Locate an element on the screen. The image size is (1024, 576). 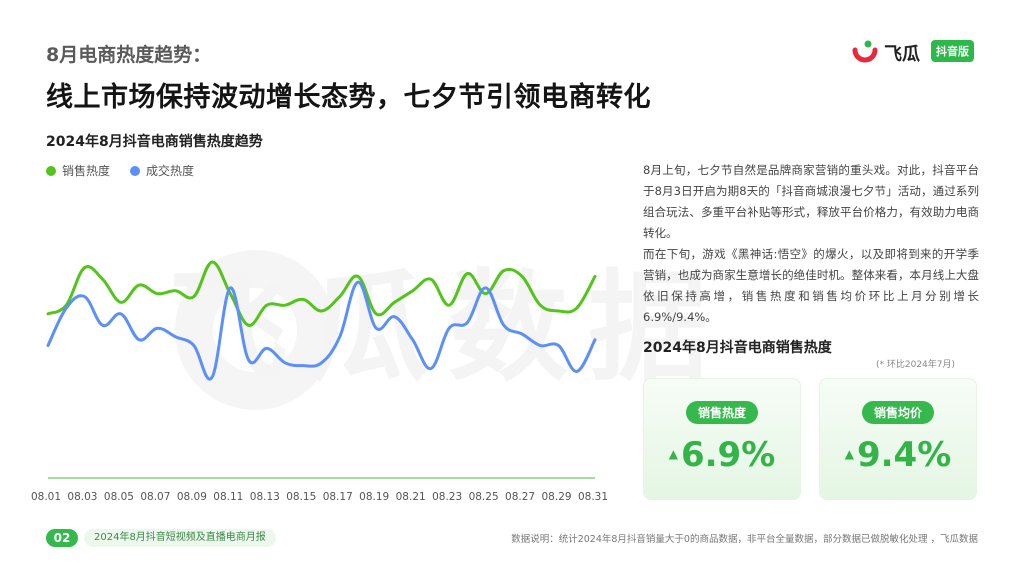
brand-name: 飞瓜 is located at coordinates (902, 54).